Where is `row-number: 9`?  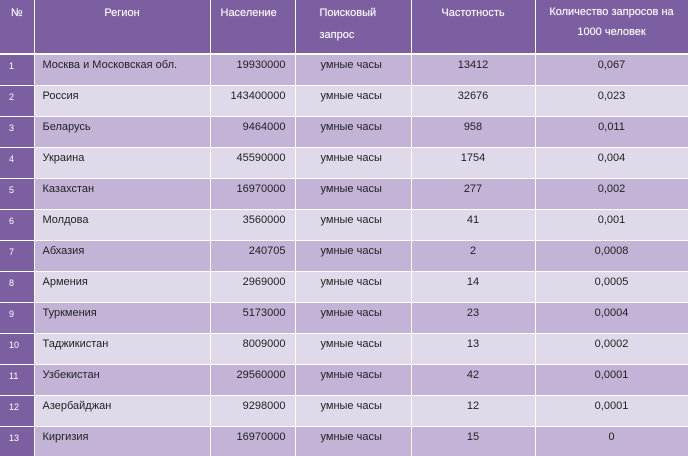 row-number: 9 is located at coordinates (17, 318).